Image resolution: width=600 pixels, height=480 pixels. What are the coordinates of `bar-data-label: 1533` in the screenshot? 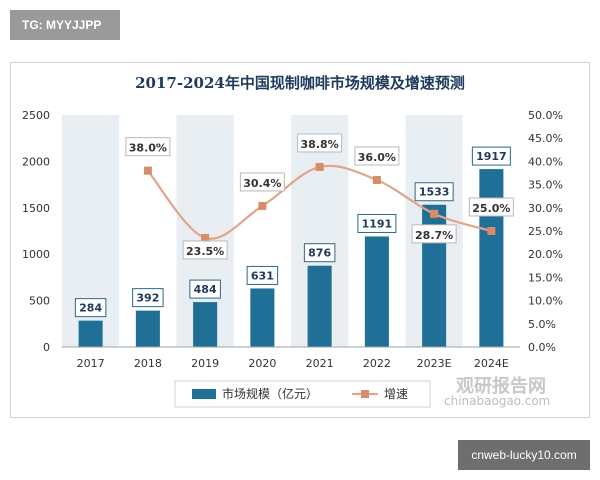 It's located at (434, 192).